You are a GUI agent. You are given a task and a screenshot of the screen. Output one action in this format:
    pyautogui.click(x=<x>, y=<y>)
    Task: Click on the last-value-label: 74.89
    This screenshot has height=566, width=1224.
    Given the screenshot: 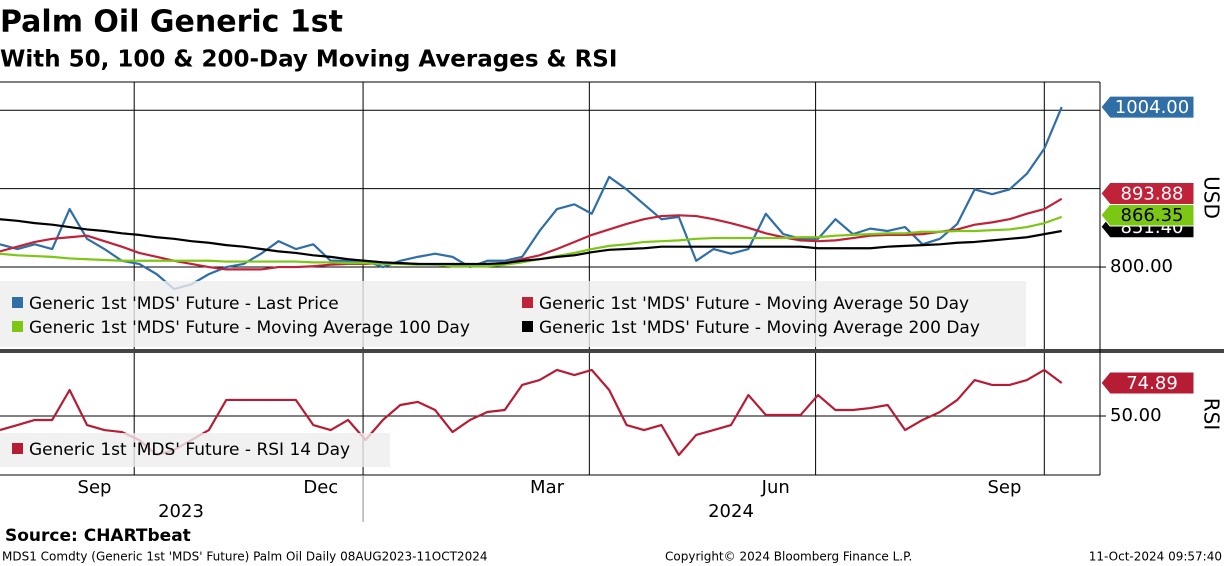 What is the action you would take?
    pyautogui.click(x=1152, y=383)
    